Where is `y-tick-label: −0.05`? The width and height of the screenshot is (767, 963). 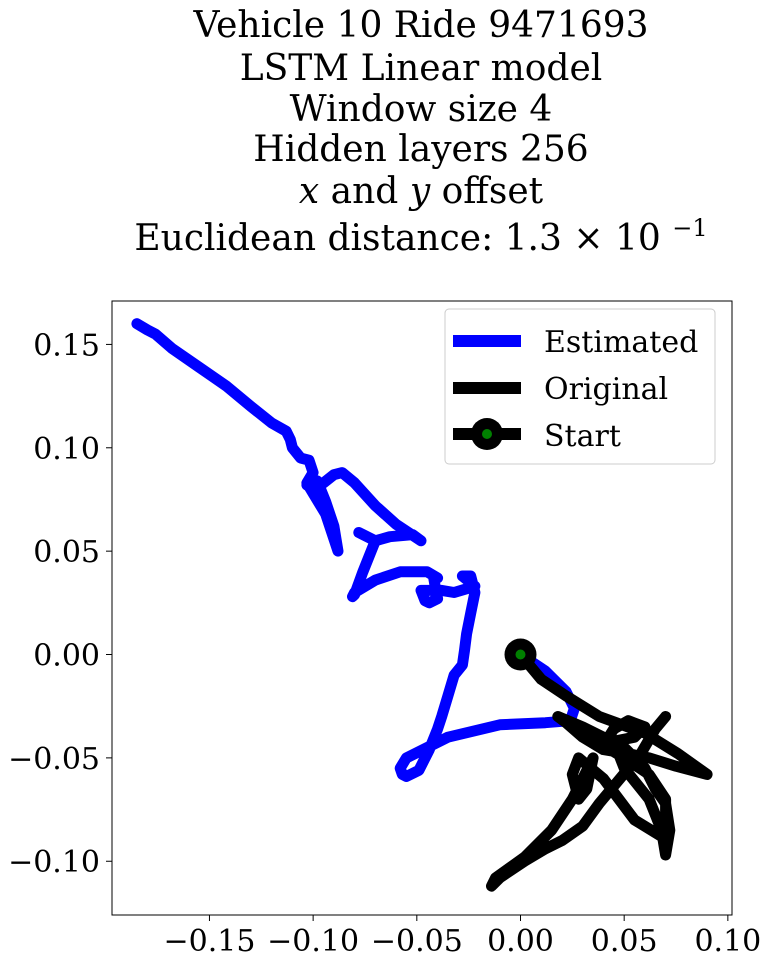 y-tick-label: −0.05 is located at coordinates (54, 759).